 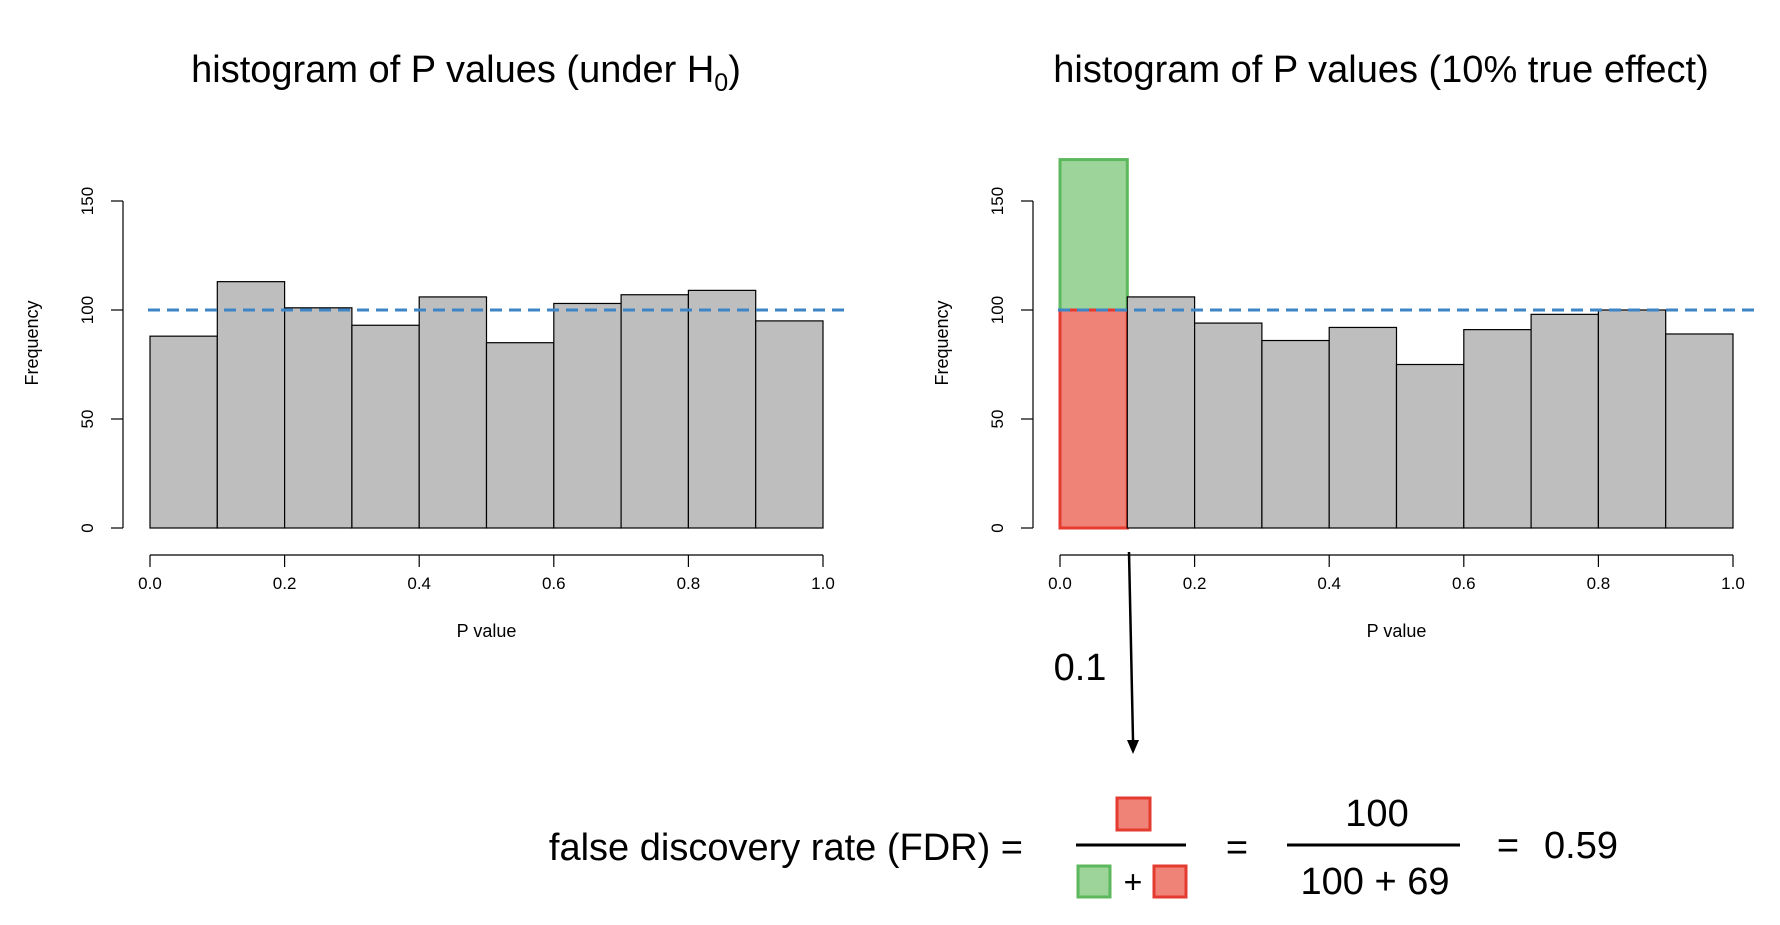 I want to click on fdr-label: false discovery rate (FDR) =, so click(x=786, y=848).